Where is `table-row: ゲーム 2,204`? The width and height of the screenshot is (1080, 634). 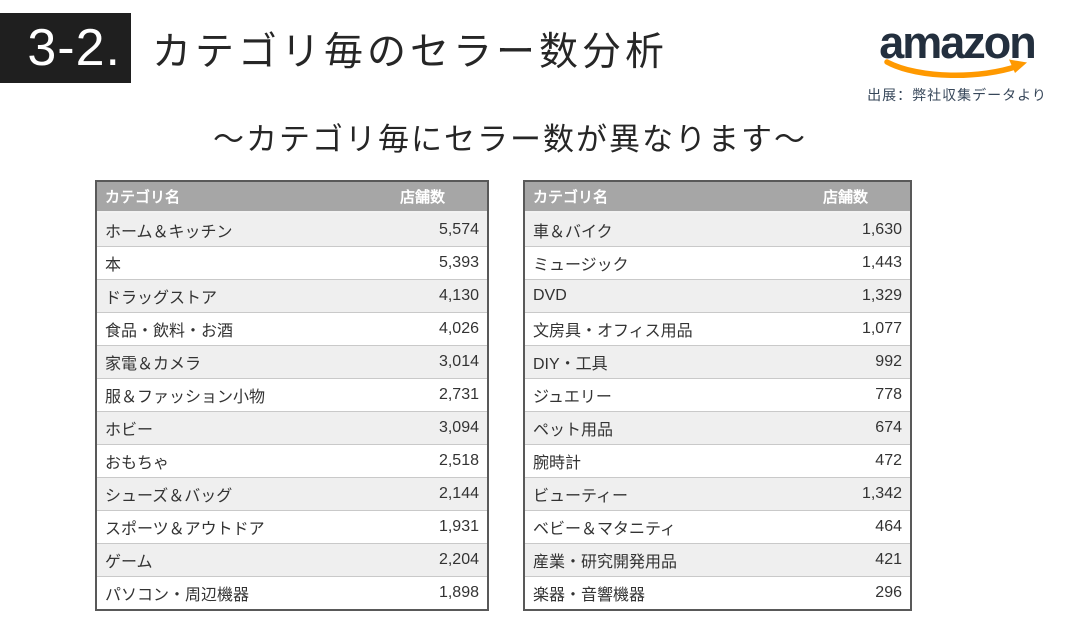
table-row: ゲーム 2,204 is located at coordinates (292, 559).